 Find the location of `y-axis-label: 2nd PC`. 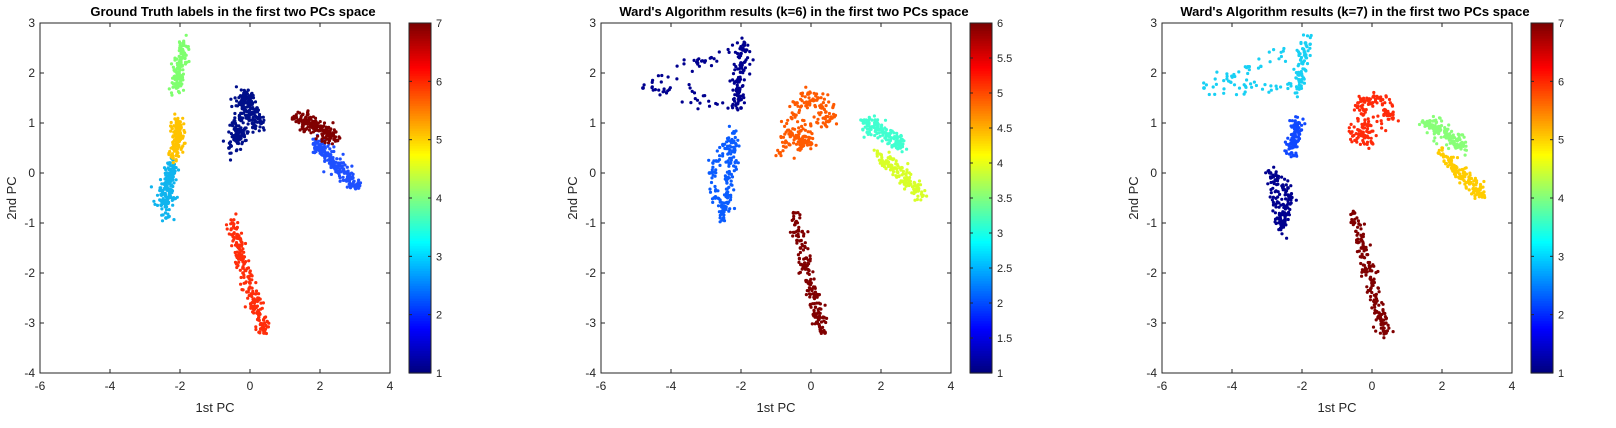

y-axis-label: 2nd PC is located at coordinates (1133, 197).